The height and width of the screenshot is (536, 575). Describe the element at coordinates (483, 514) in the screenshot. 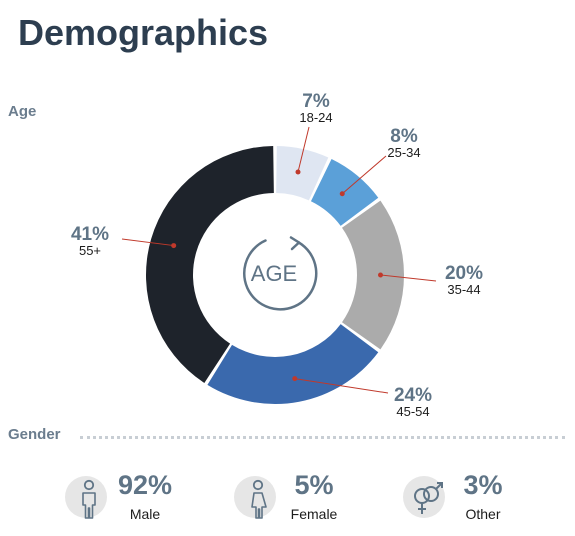

I see `gender-other-label: Other` at that location.